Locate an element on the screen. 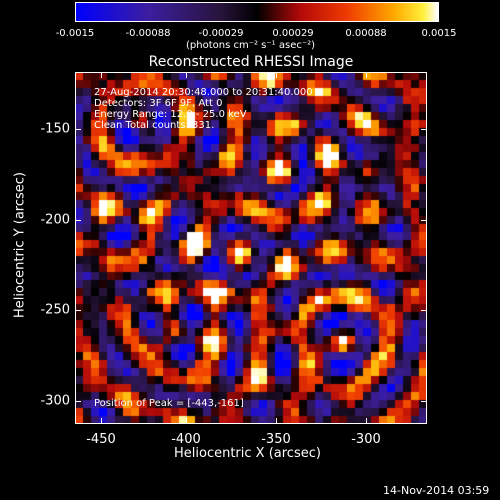 The image size is (500, 500). energy-range-annotation: Energy Range: 12.0 - 25.0 keV is located at coordinates (170, 114).